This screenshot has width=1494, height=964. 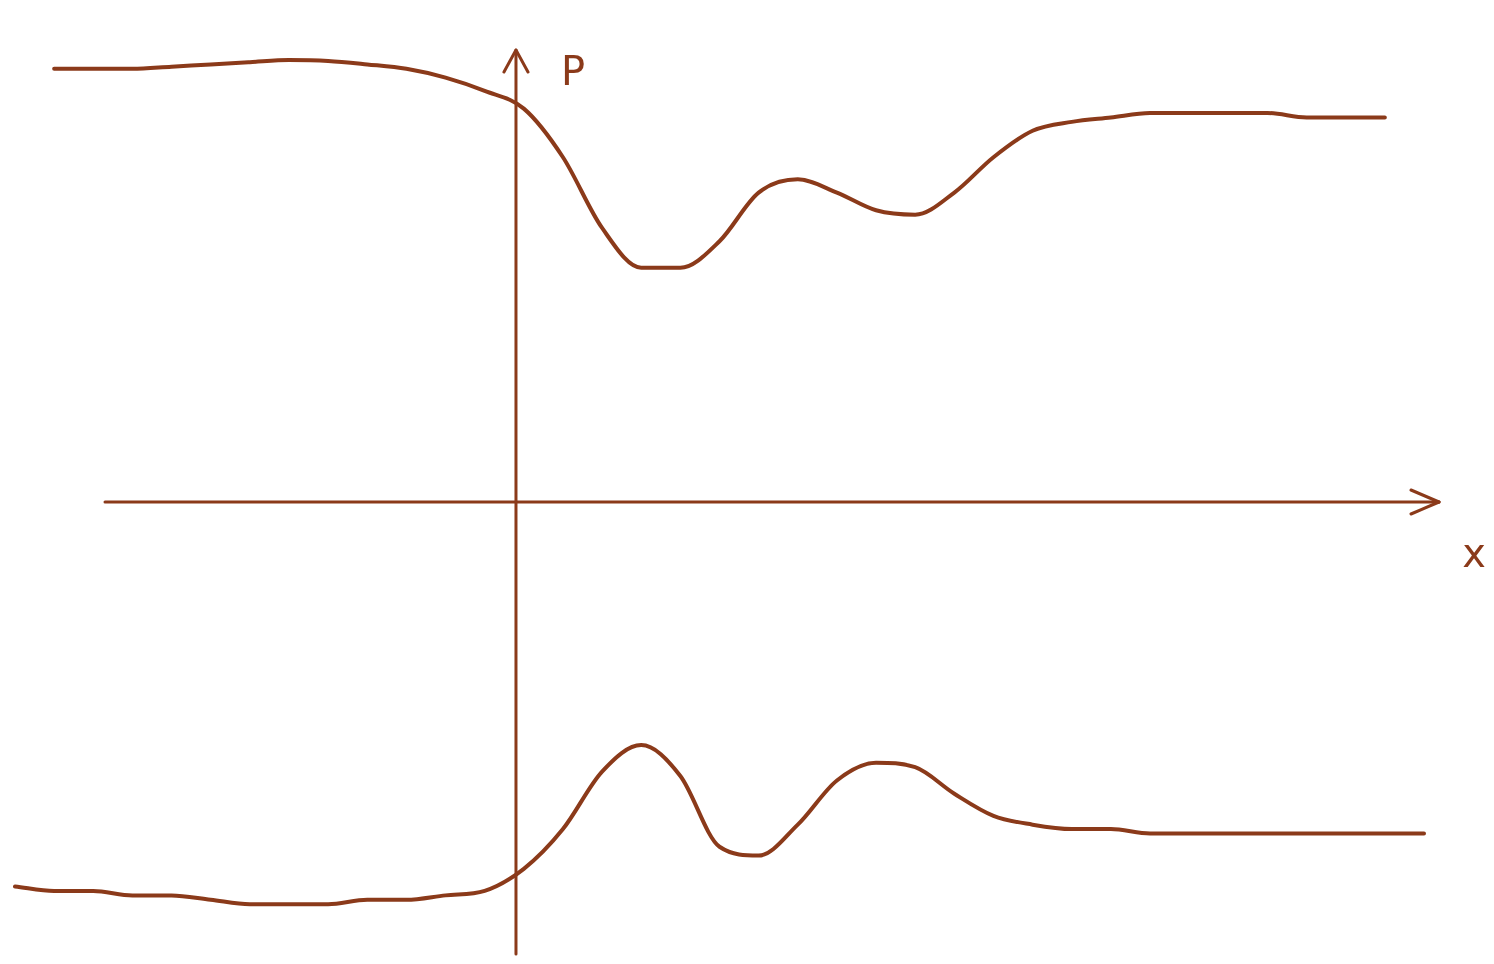 I want to click on x-axis-title: x, so click(x=1474, y=553).